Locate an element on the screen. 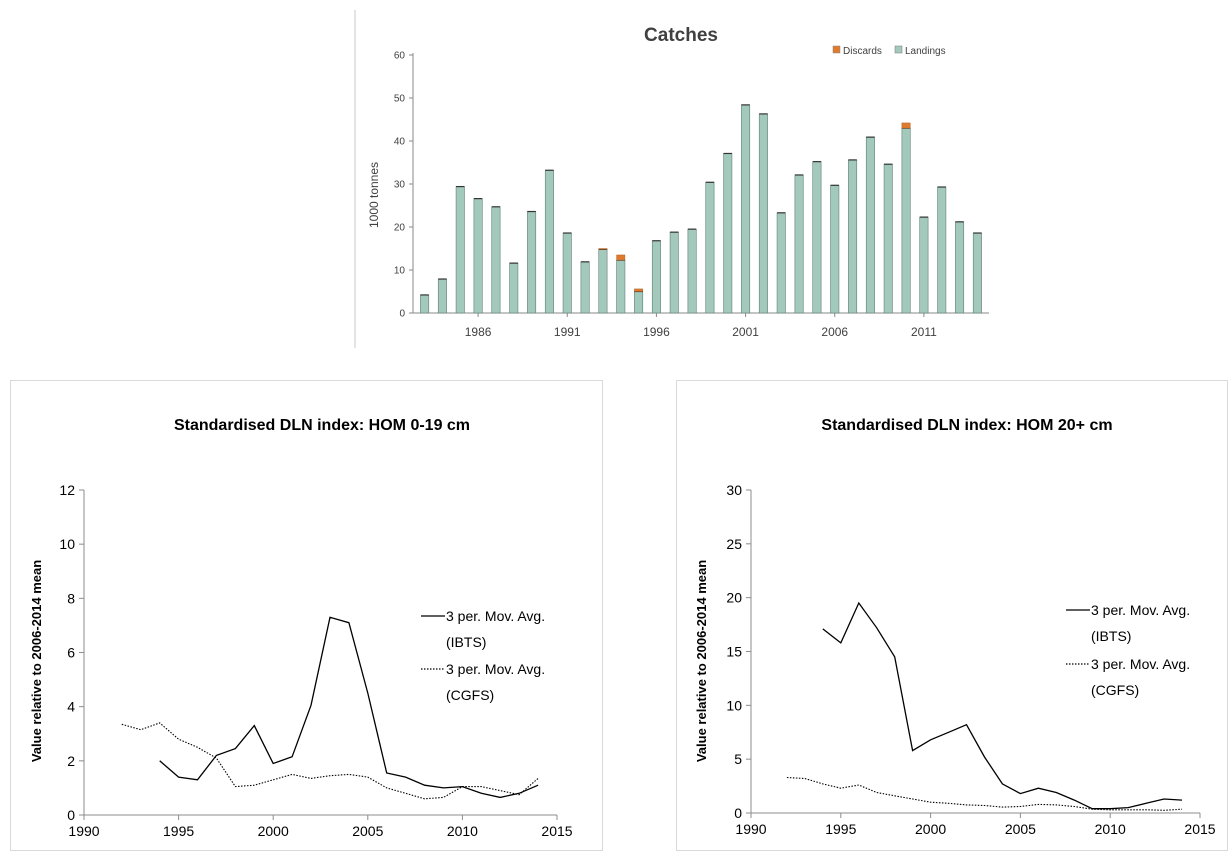  legend-label-discards: Discards is located at coordinates (862, 51).